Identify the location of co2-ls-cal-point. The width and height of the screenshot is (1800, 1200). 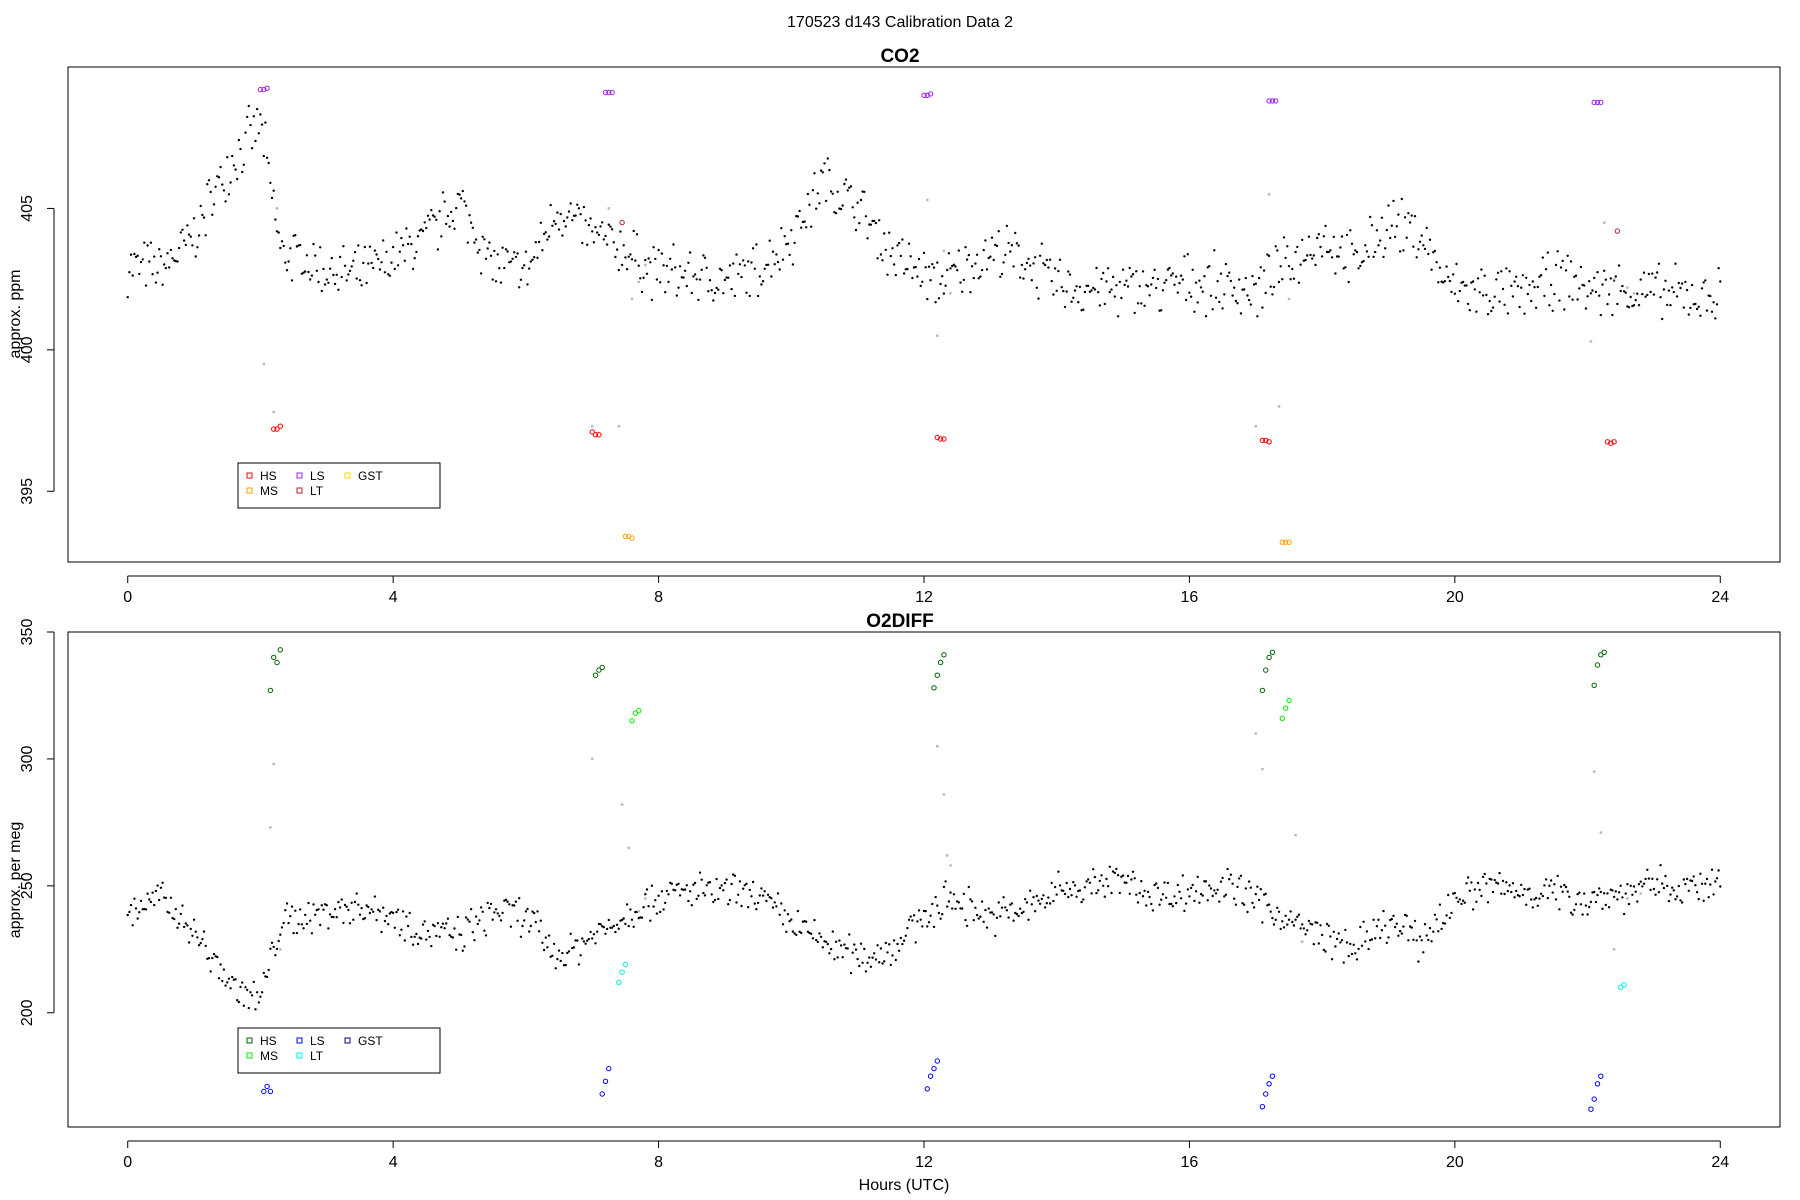
(605, 92).